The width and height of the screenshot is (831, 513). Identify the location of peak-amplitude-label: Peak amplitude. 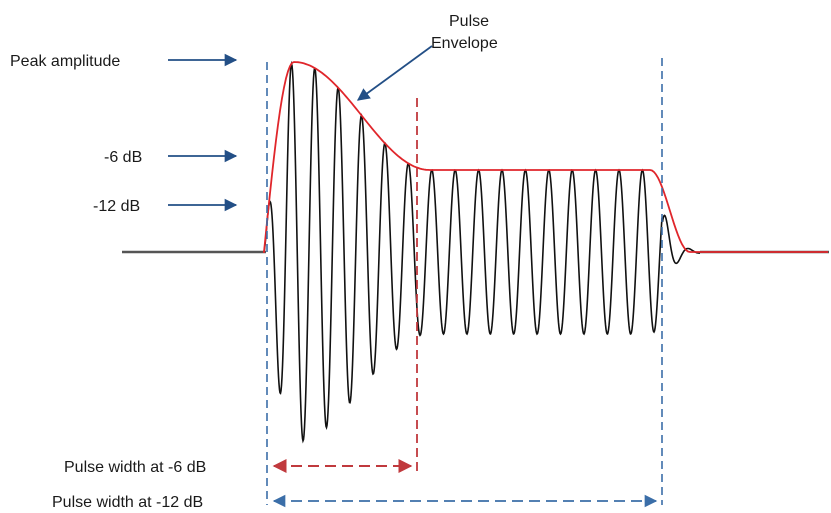
(65, 61).